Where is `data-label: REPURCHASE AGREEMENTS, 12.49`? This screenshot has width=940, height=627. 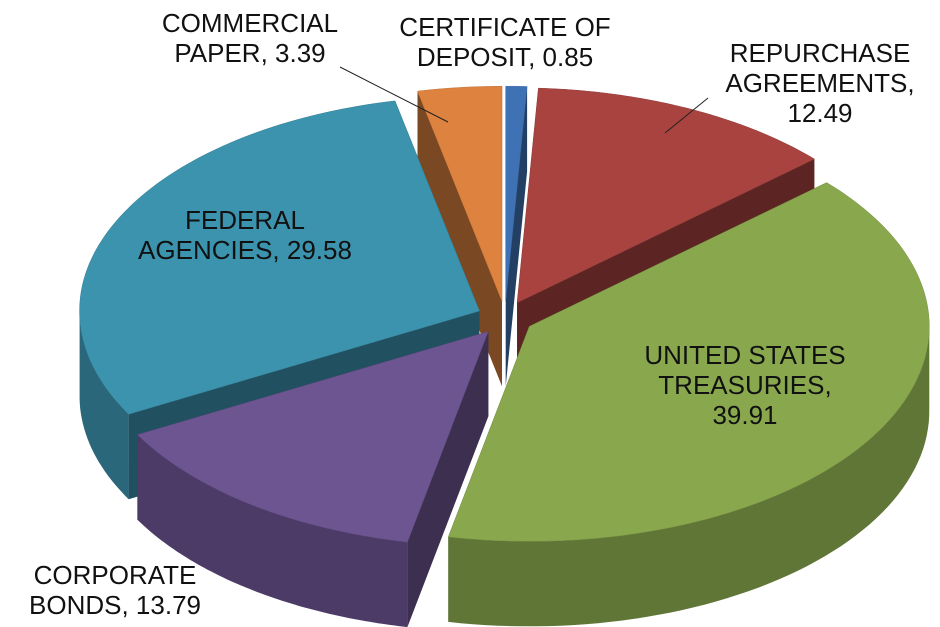 data-label: REPURCHASE AGREEMENTS, 12.49 is located at coordinates (820, 83).